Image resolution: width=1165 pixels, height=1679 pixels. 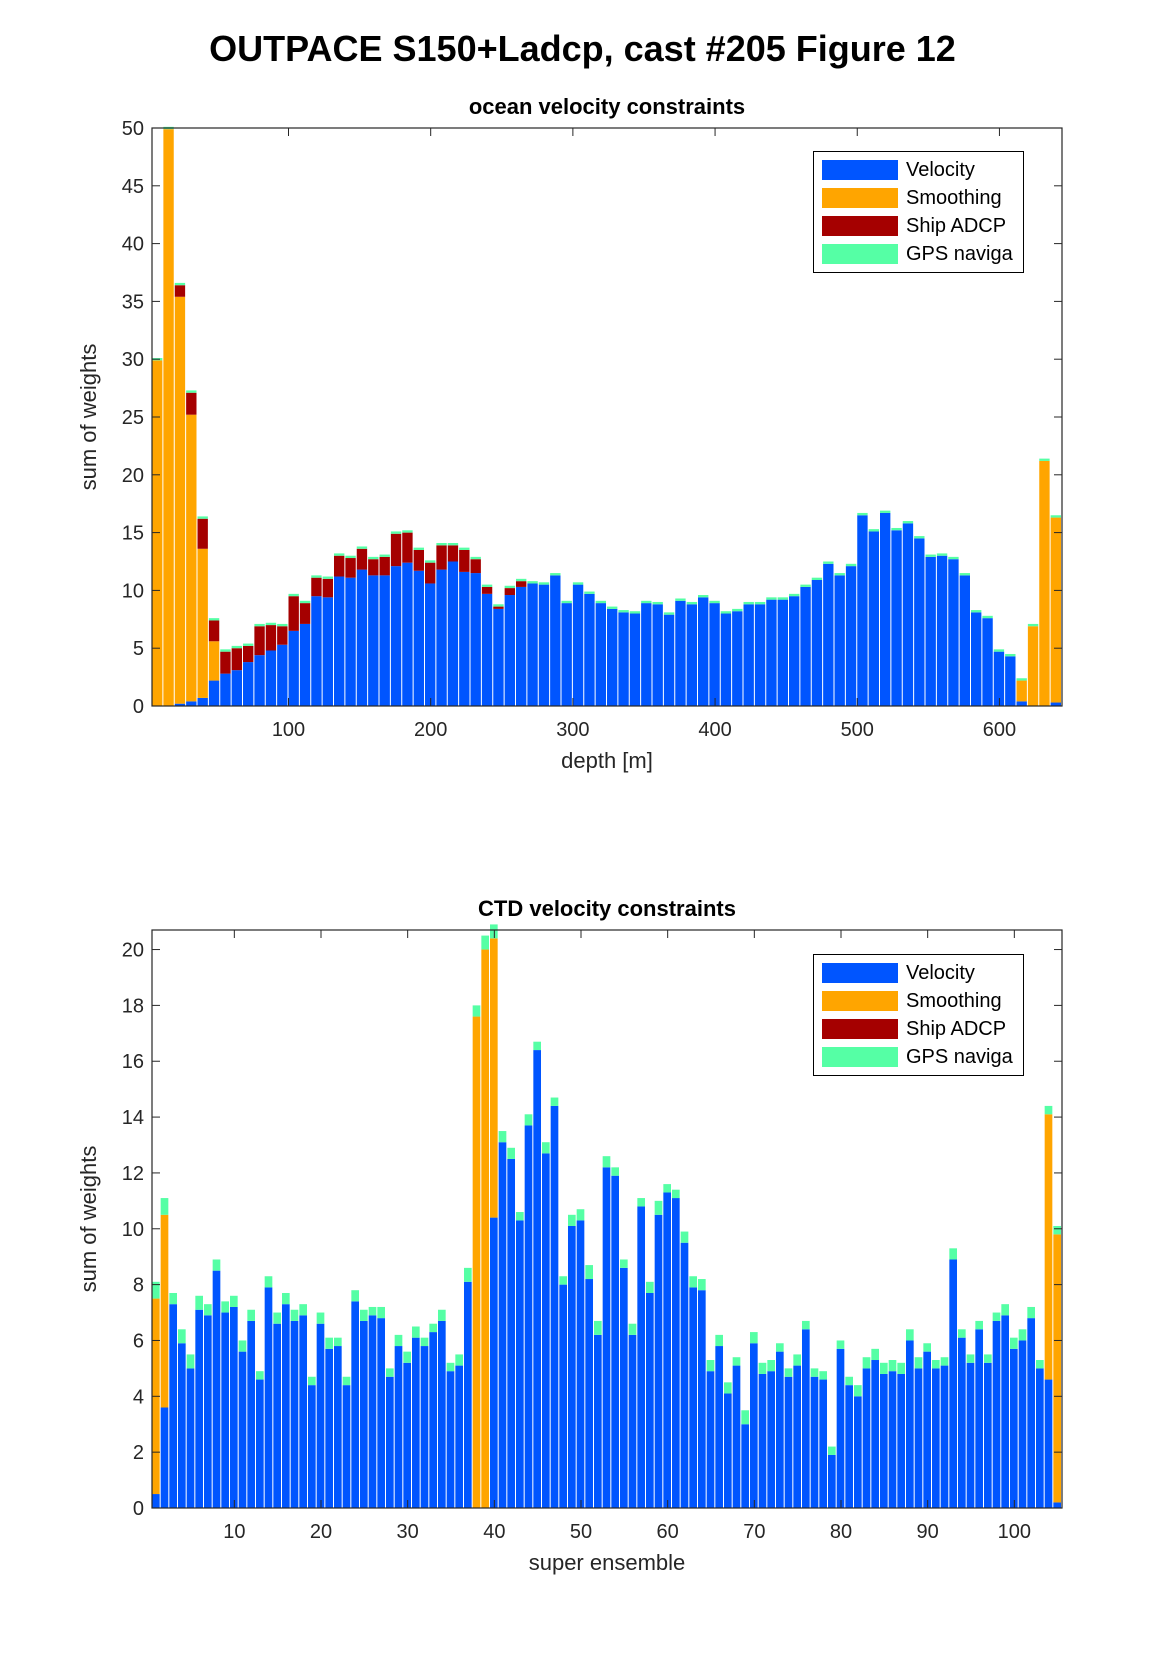 What do you see at coordinates (138, 1286) in the screenshot?
I see `y-tick-label: 8` at bounding box center [138, 1286].